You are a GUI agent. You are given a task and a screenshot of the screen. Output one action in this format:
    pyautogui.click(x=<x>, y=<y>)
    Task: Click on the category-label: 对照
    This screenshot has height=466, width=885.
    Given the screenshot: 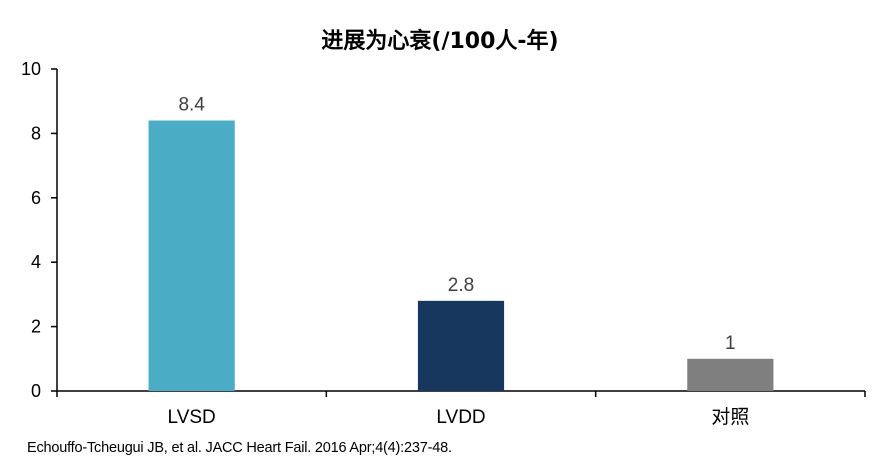 What is the action you would take?
    pyautogui.click(x=730, y=417)
    